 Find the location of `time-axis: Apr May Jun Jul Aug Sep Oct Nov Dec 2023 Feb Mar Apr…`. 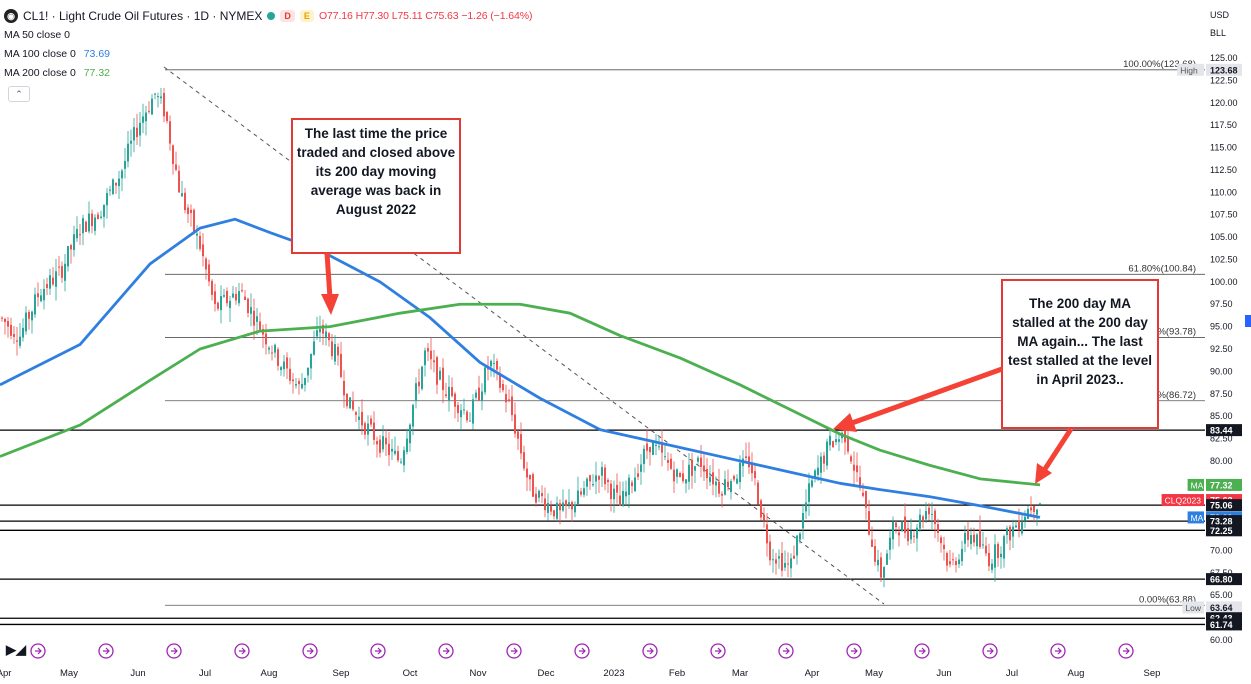

time-axis: Apr May Jun Jul Aug Sep Oct Nov Dec 2023 Feb Mar Apr… is located at coordinates (603, 660).